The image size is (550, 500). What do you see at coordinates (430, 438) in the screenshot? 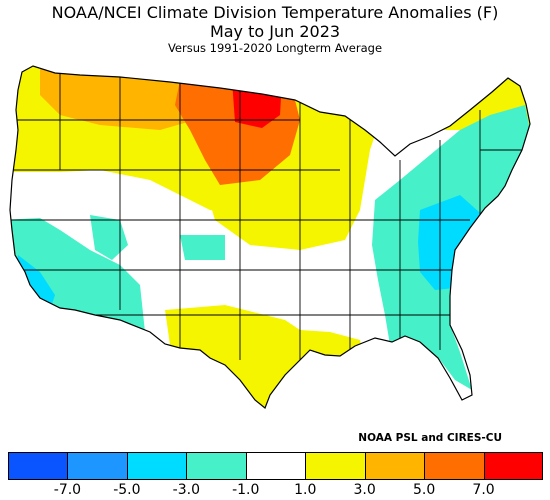
I see `credit-text: NOAA PSL and CIRES-CU` at bounding box center [430, 438].